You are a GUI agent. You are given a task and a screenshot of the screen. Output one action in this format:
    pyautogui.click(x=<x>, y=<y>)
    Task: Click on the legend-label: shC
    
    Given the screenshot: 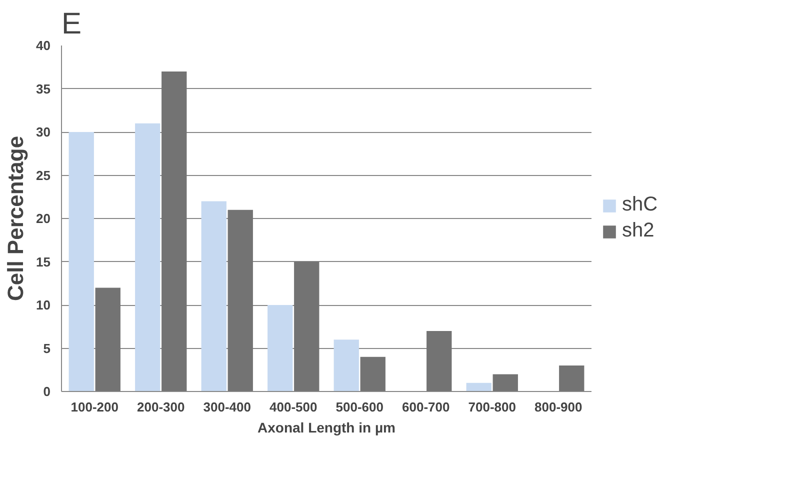 What is the action you would take?
    pyautogui.click(x=640, y=205)
    